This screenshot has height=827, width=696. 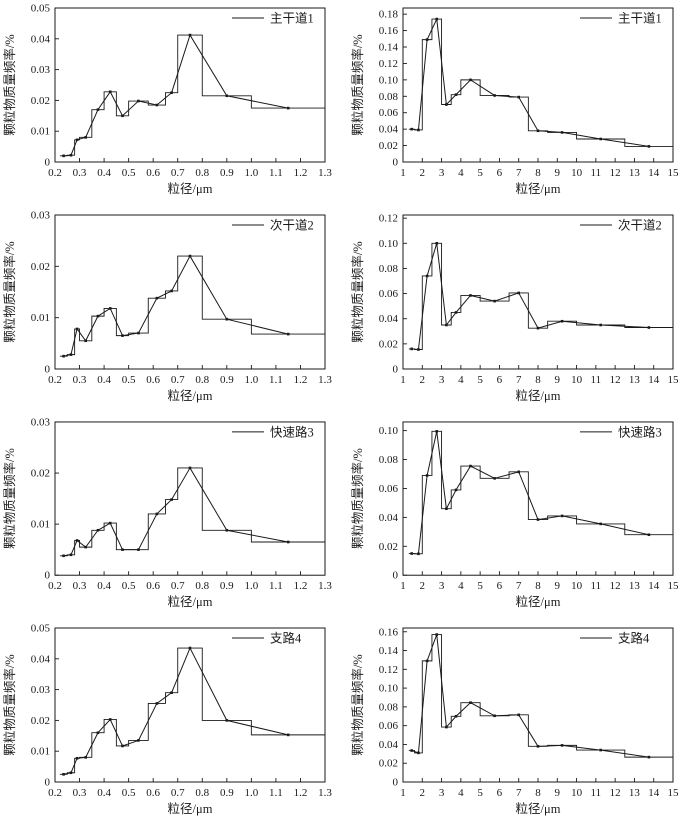 What do you see at coordinates (388, 219) in the screenshot?
I see `y-tick-label: 0.12` at bounding box center [388, 219].